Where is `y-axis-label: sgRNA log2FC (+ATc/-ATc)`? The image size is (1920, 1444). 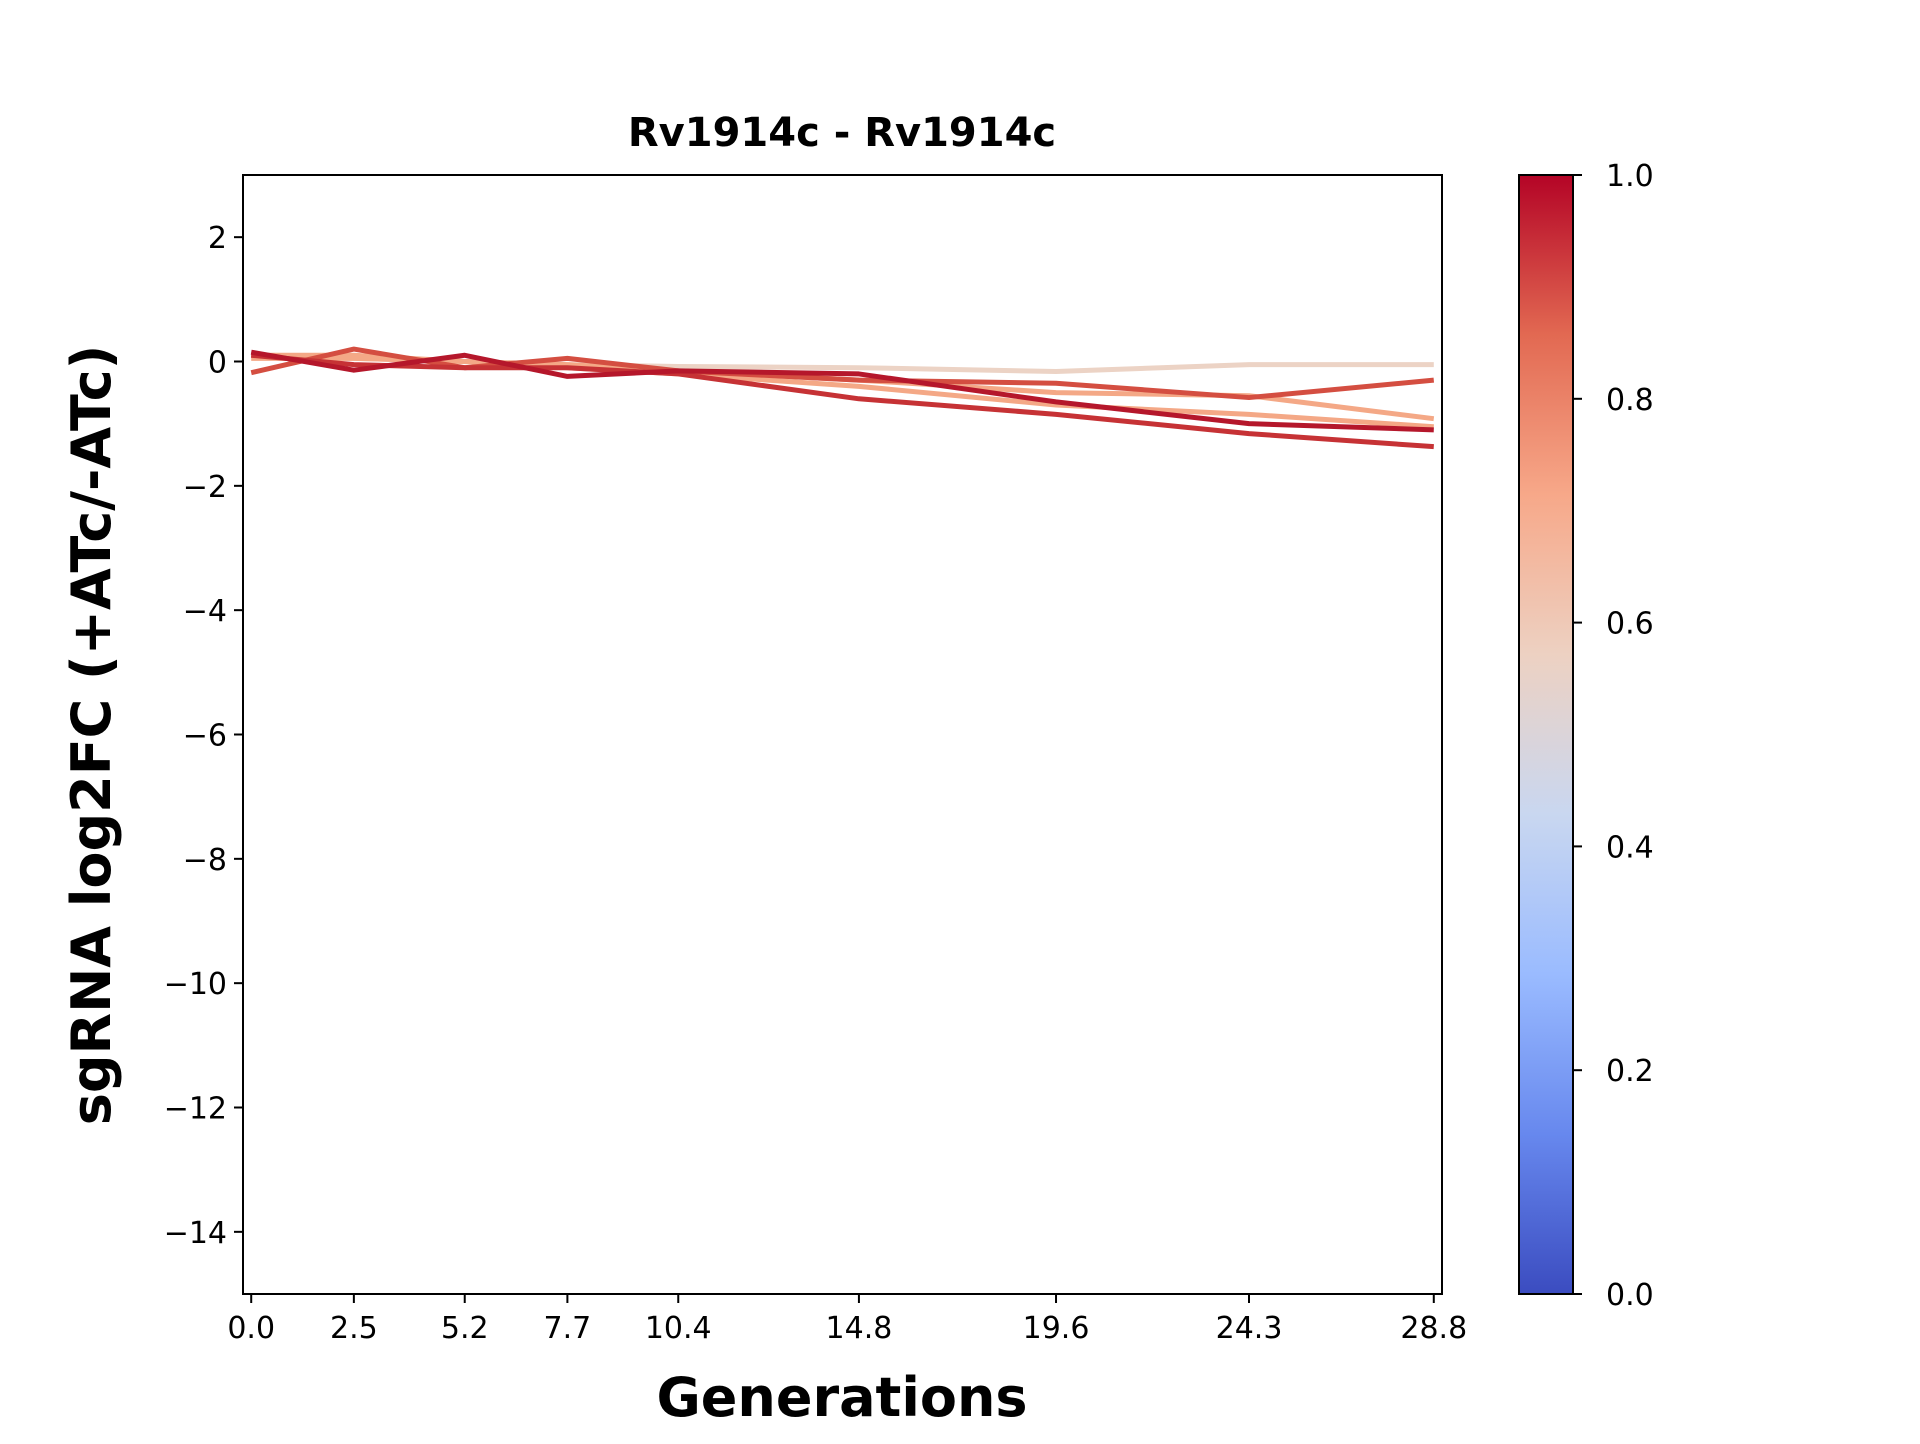 y-axis-label: sgRNA log2FC (+ATc/-ATc) is located at coordinates (91, 735).